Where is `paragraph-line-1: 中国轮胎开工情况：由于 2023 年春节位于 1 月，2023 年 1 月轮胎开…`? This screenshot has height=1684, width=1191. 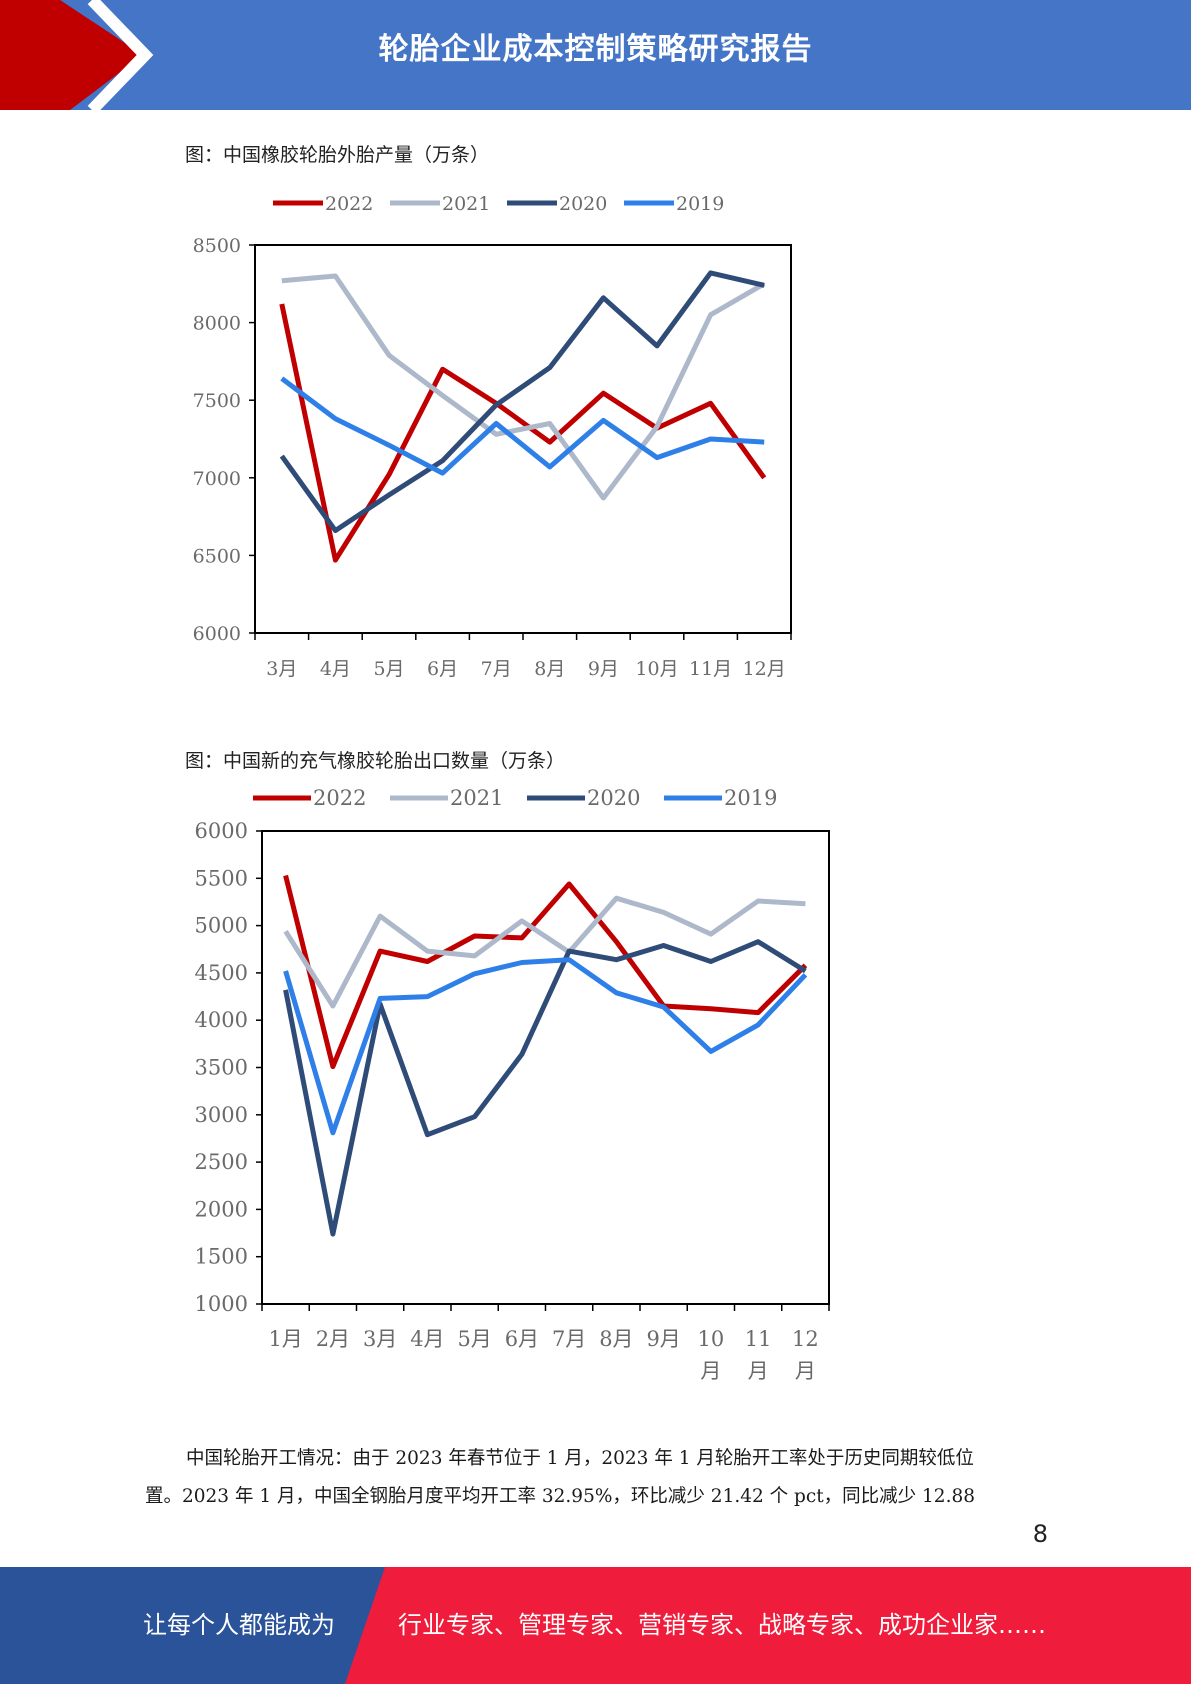 paragraph-line-1: 中国轮胎开工情况：由于 2023 年春节位于 1 月，2023 年 1 月轮胎开… is located at coordinates (595, 1459).